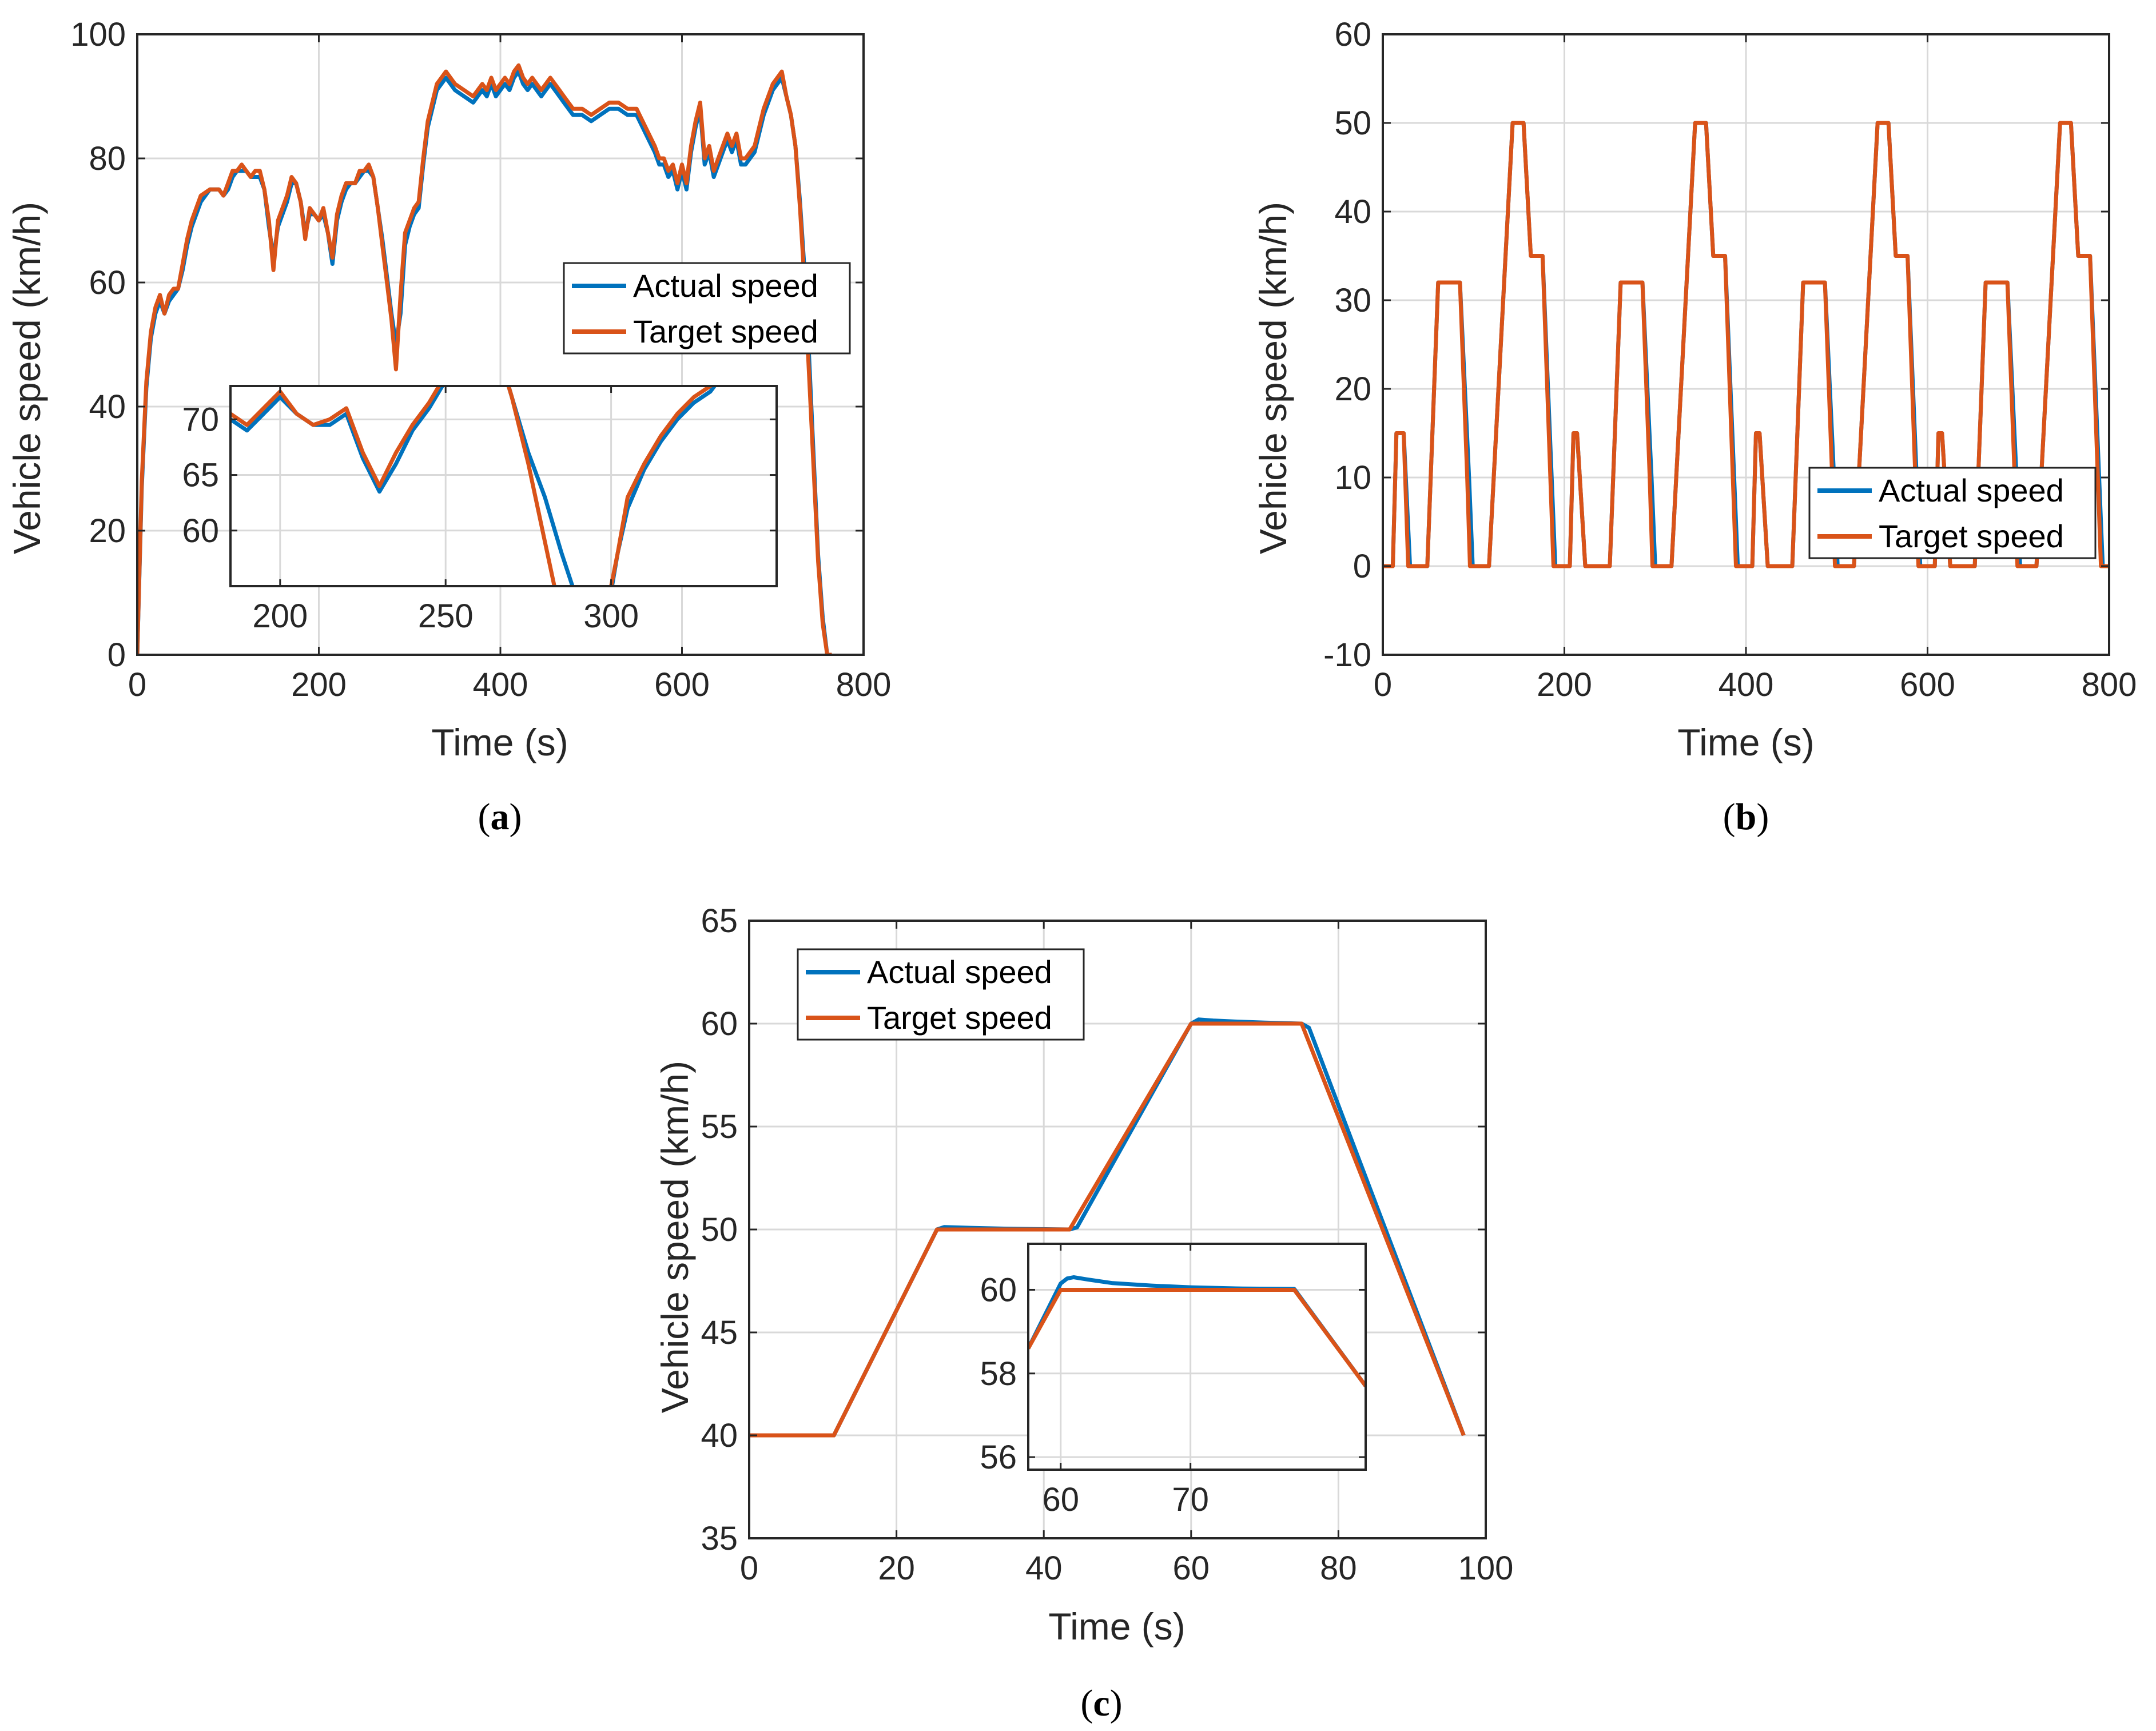 This screenshot has height=1731, width=2156. I want to click on panel-c-inset-xtick-label: 60, so click(1060, 1499).